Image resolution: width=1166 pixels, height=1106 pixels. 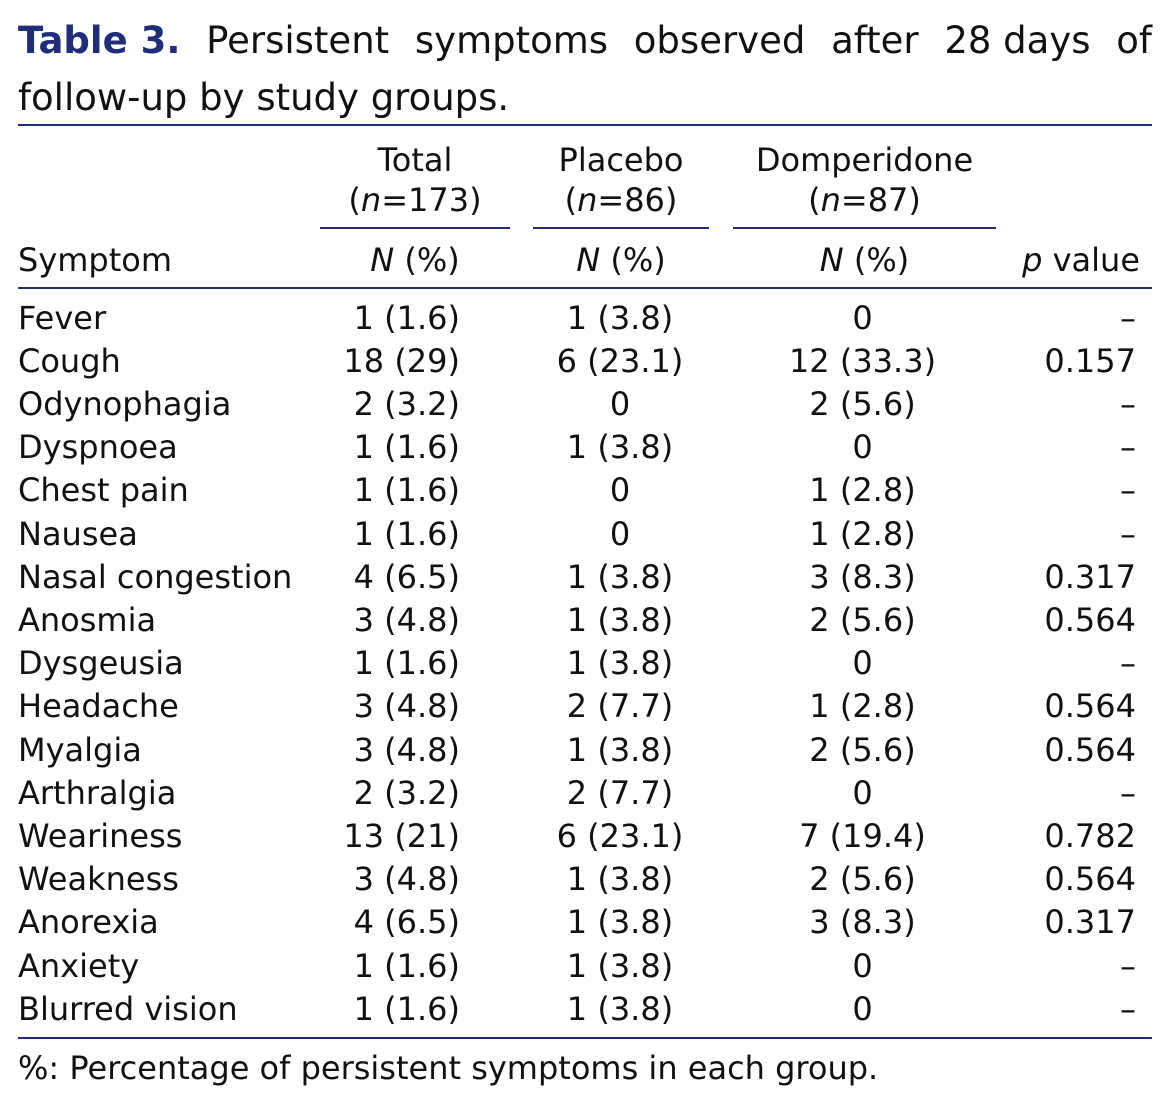 I want to click on header-symptom: Symptom, so click(x=95, y=260).